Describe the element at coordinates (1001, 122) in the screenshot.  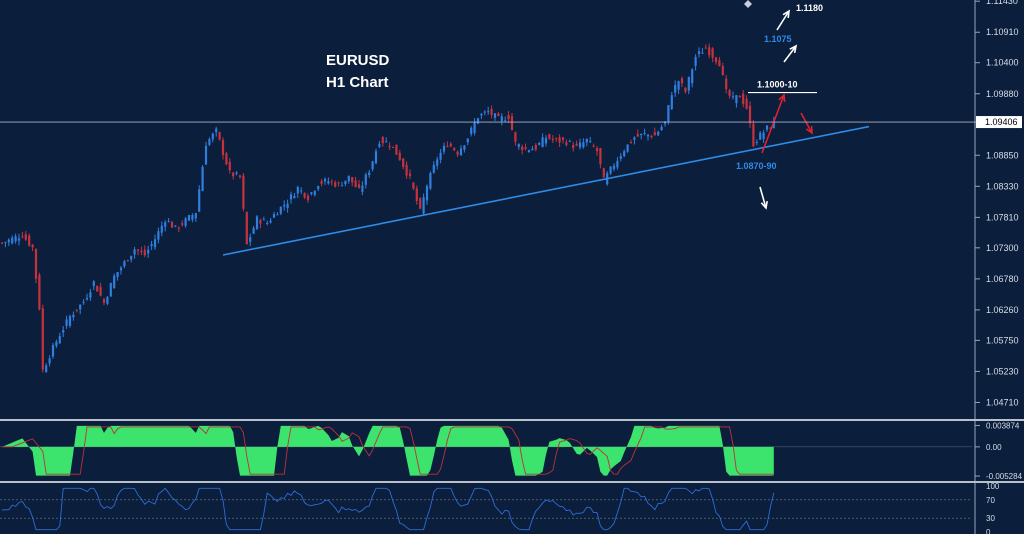
I see `current-price-label: 1.09406` at that location.